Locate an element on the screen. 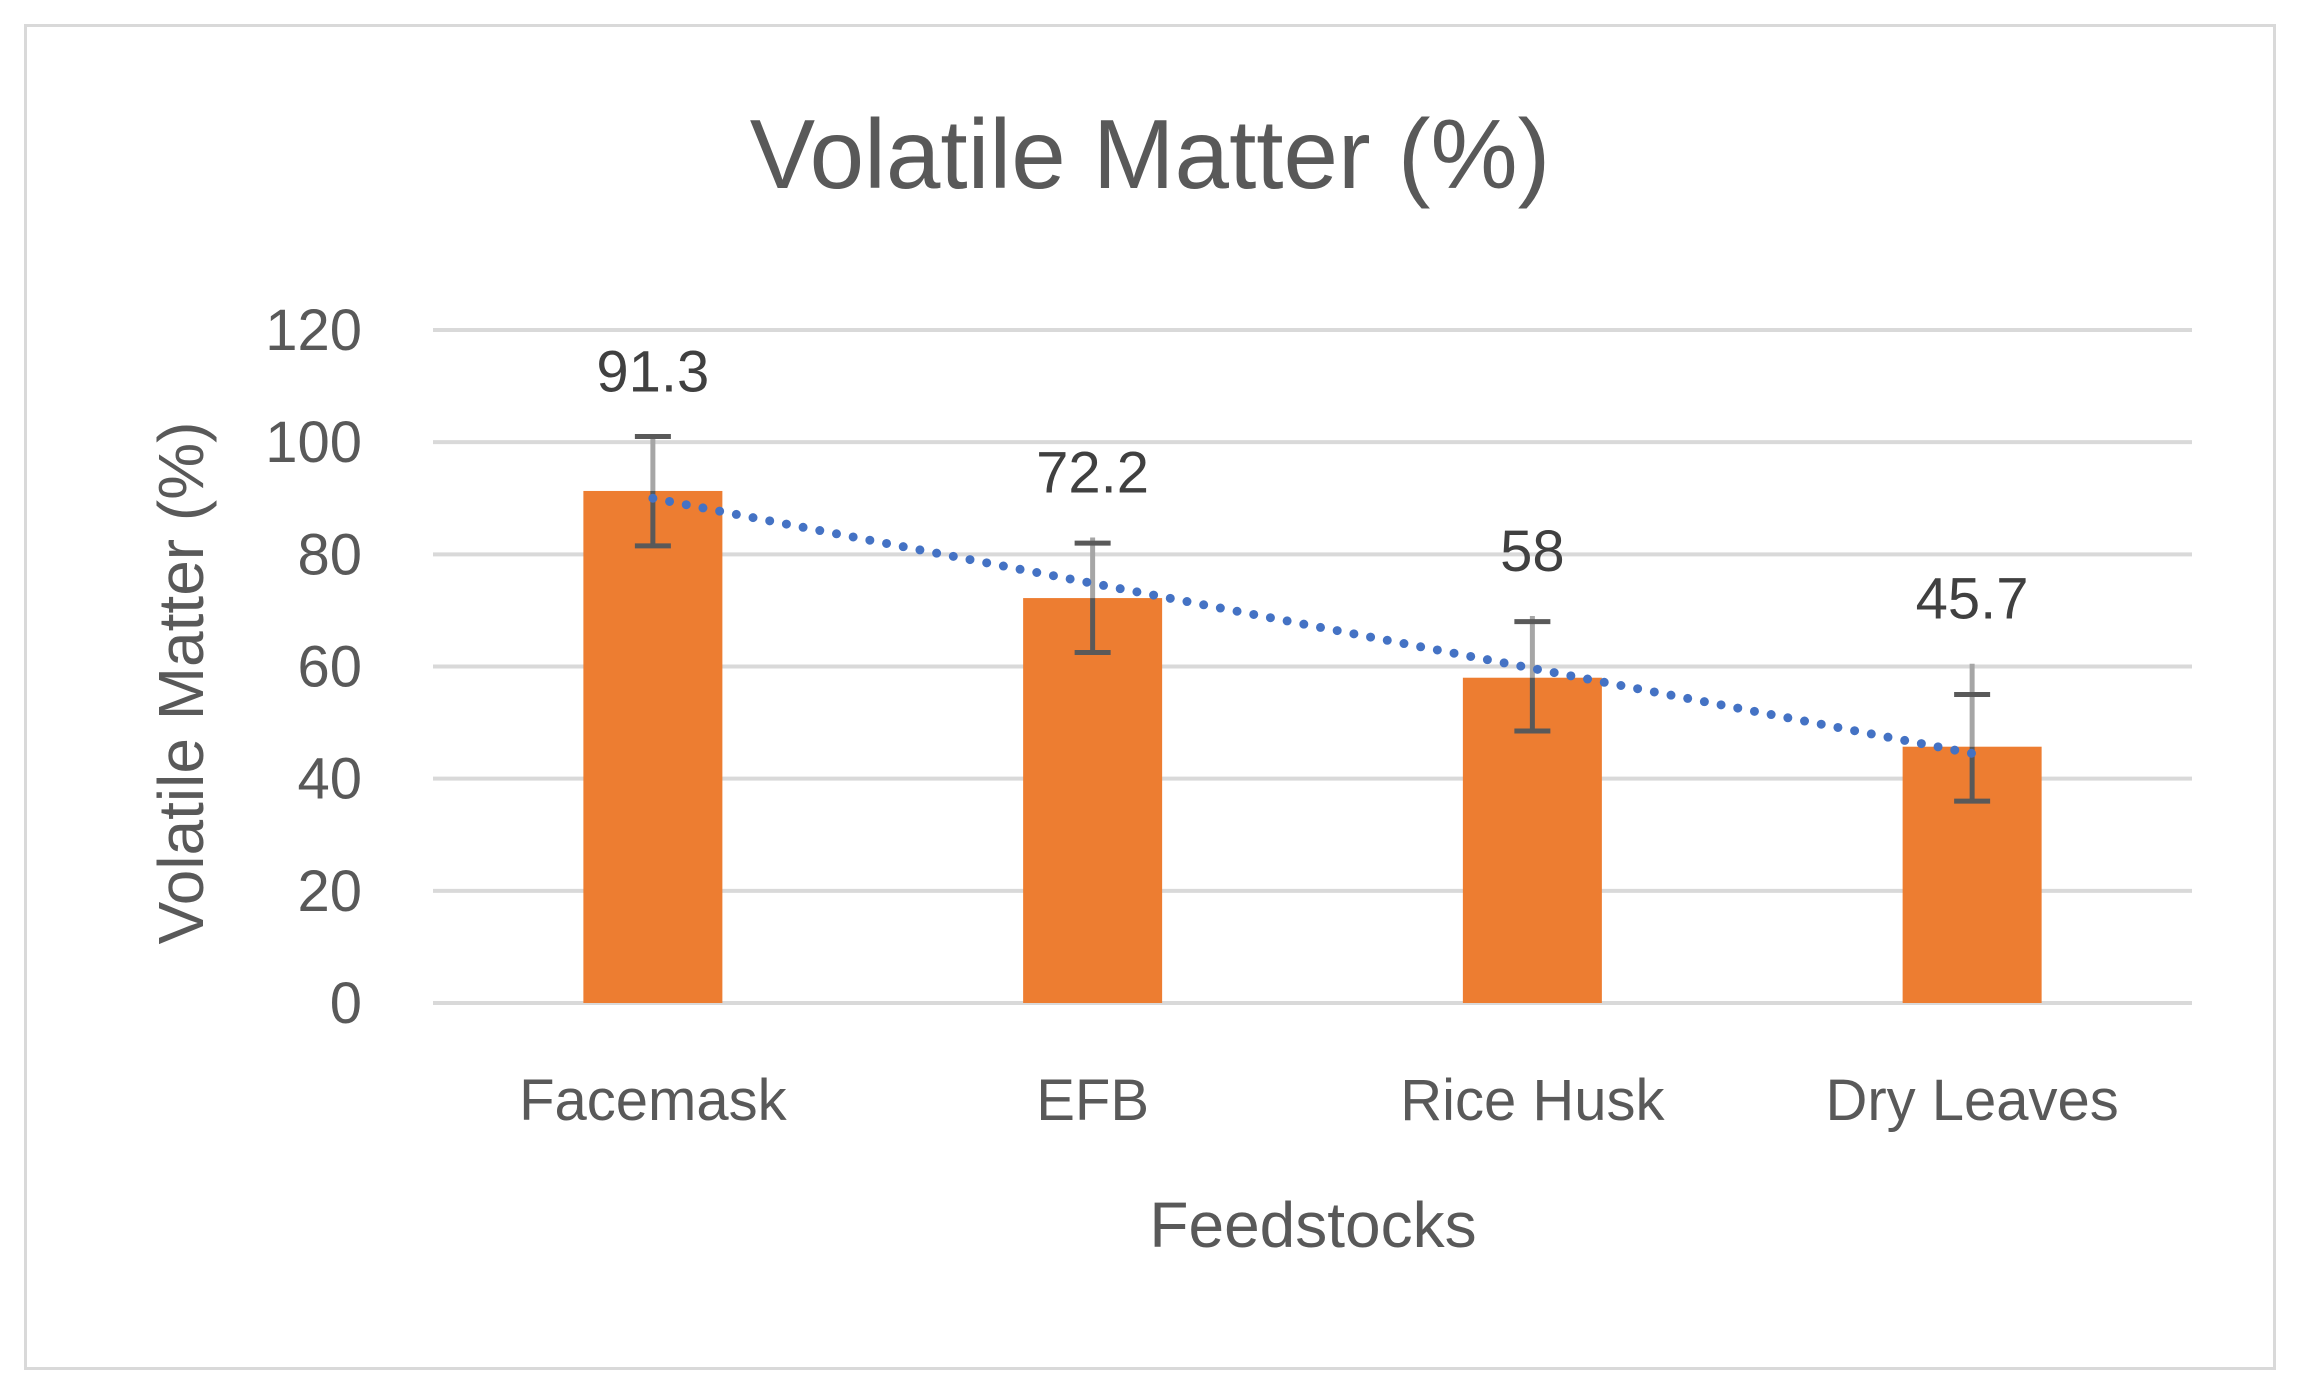  data-label: 45.7 is located at coordinates (1972, 599).